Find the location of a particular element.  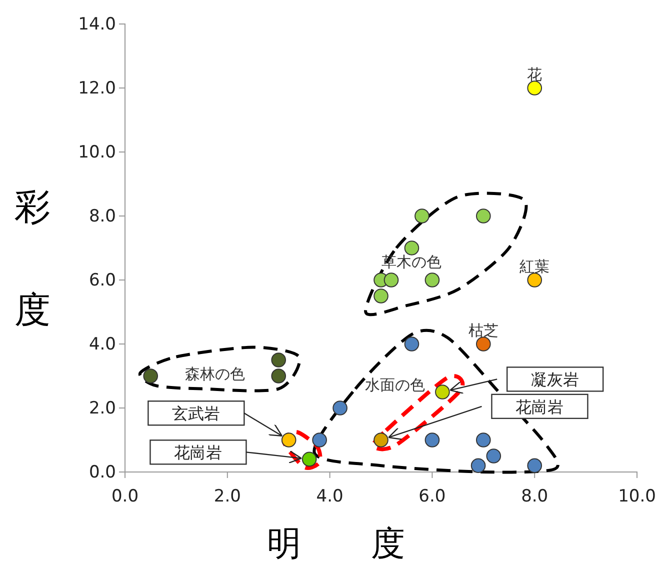

y-tick-label: 10.0 is located at coordinates (97, 152).